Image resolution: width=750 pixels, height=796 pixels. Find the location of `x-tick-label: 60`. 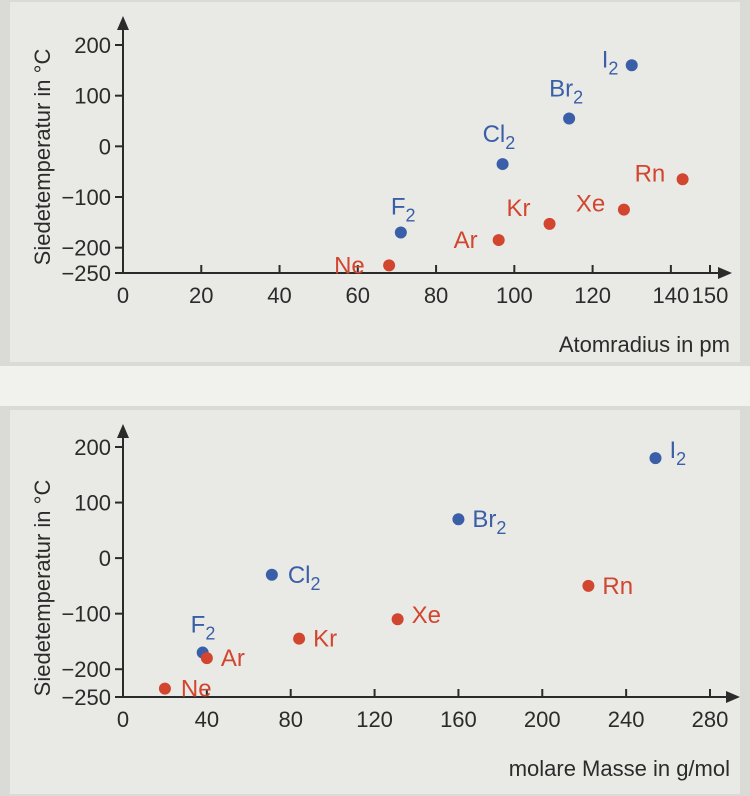

x-tick-label: 60 is located at coordinates (358, 295).